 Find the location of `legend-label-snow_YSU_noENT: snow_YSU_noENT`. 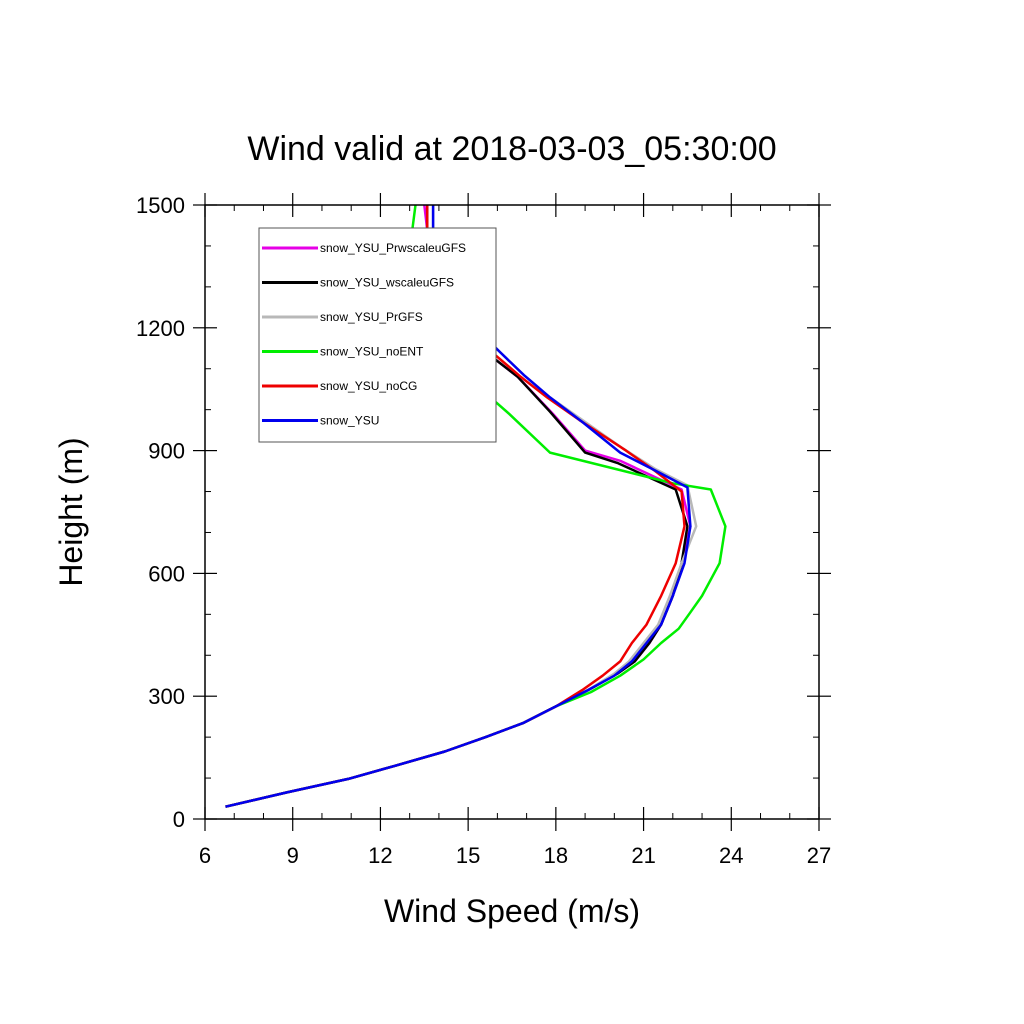

legend-label-snow_YSU_noENT: snow_YSU_noENT is located at coordinates (372, 352).